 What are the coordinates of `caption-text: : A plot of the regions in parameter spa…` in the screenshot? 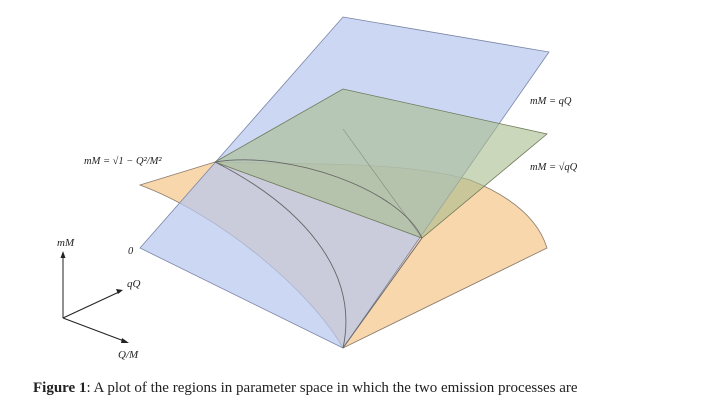 It's located at (332, 388).